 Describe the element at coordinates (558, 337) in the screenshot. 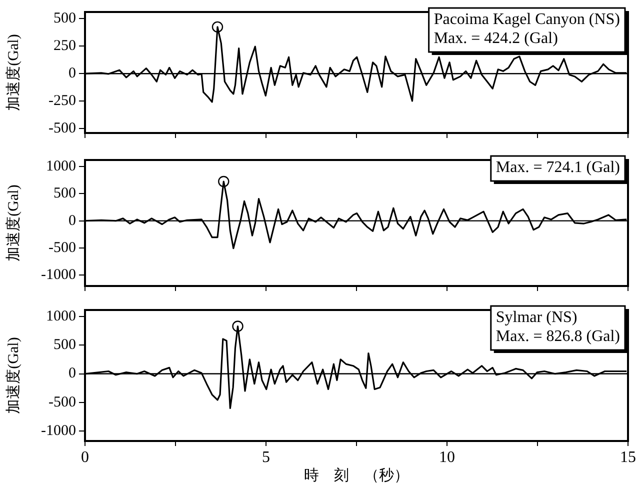

I see `annotation: Max. = 826.8 (Gal)` at that location.